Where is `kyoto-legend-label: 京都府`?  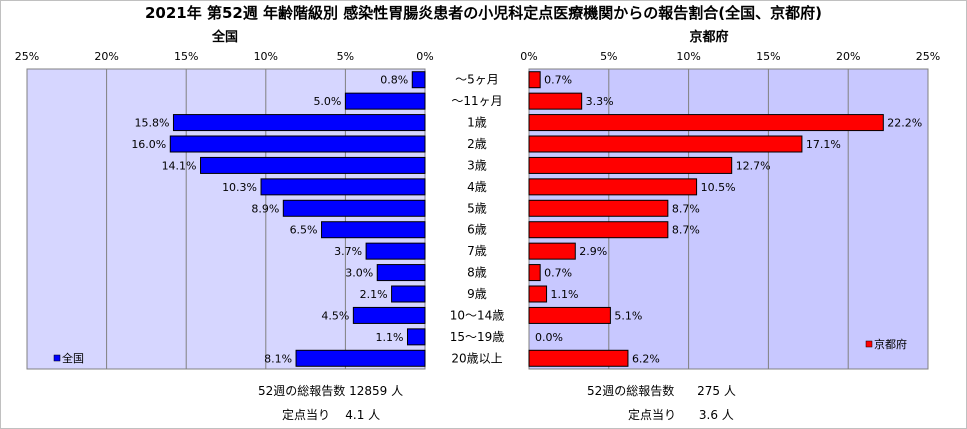
kyoto-legend-label: 京都府 is located at coordinates (890, 344).